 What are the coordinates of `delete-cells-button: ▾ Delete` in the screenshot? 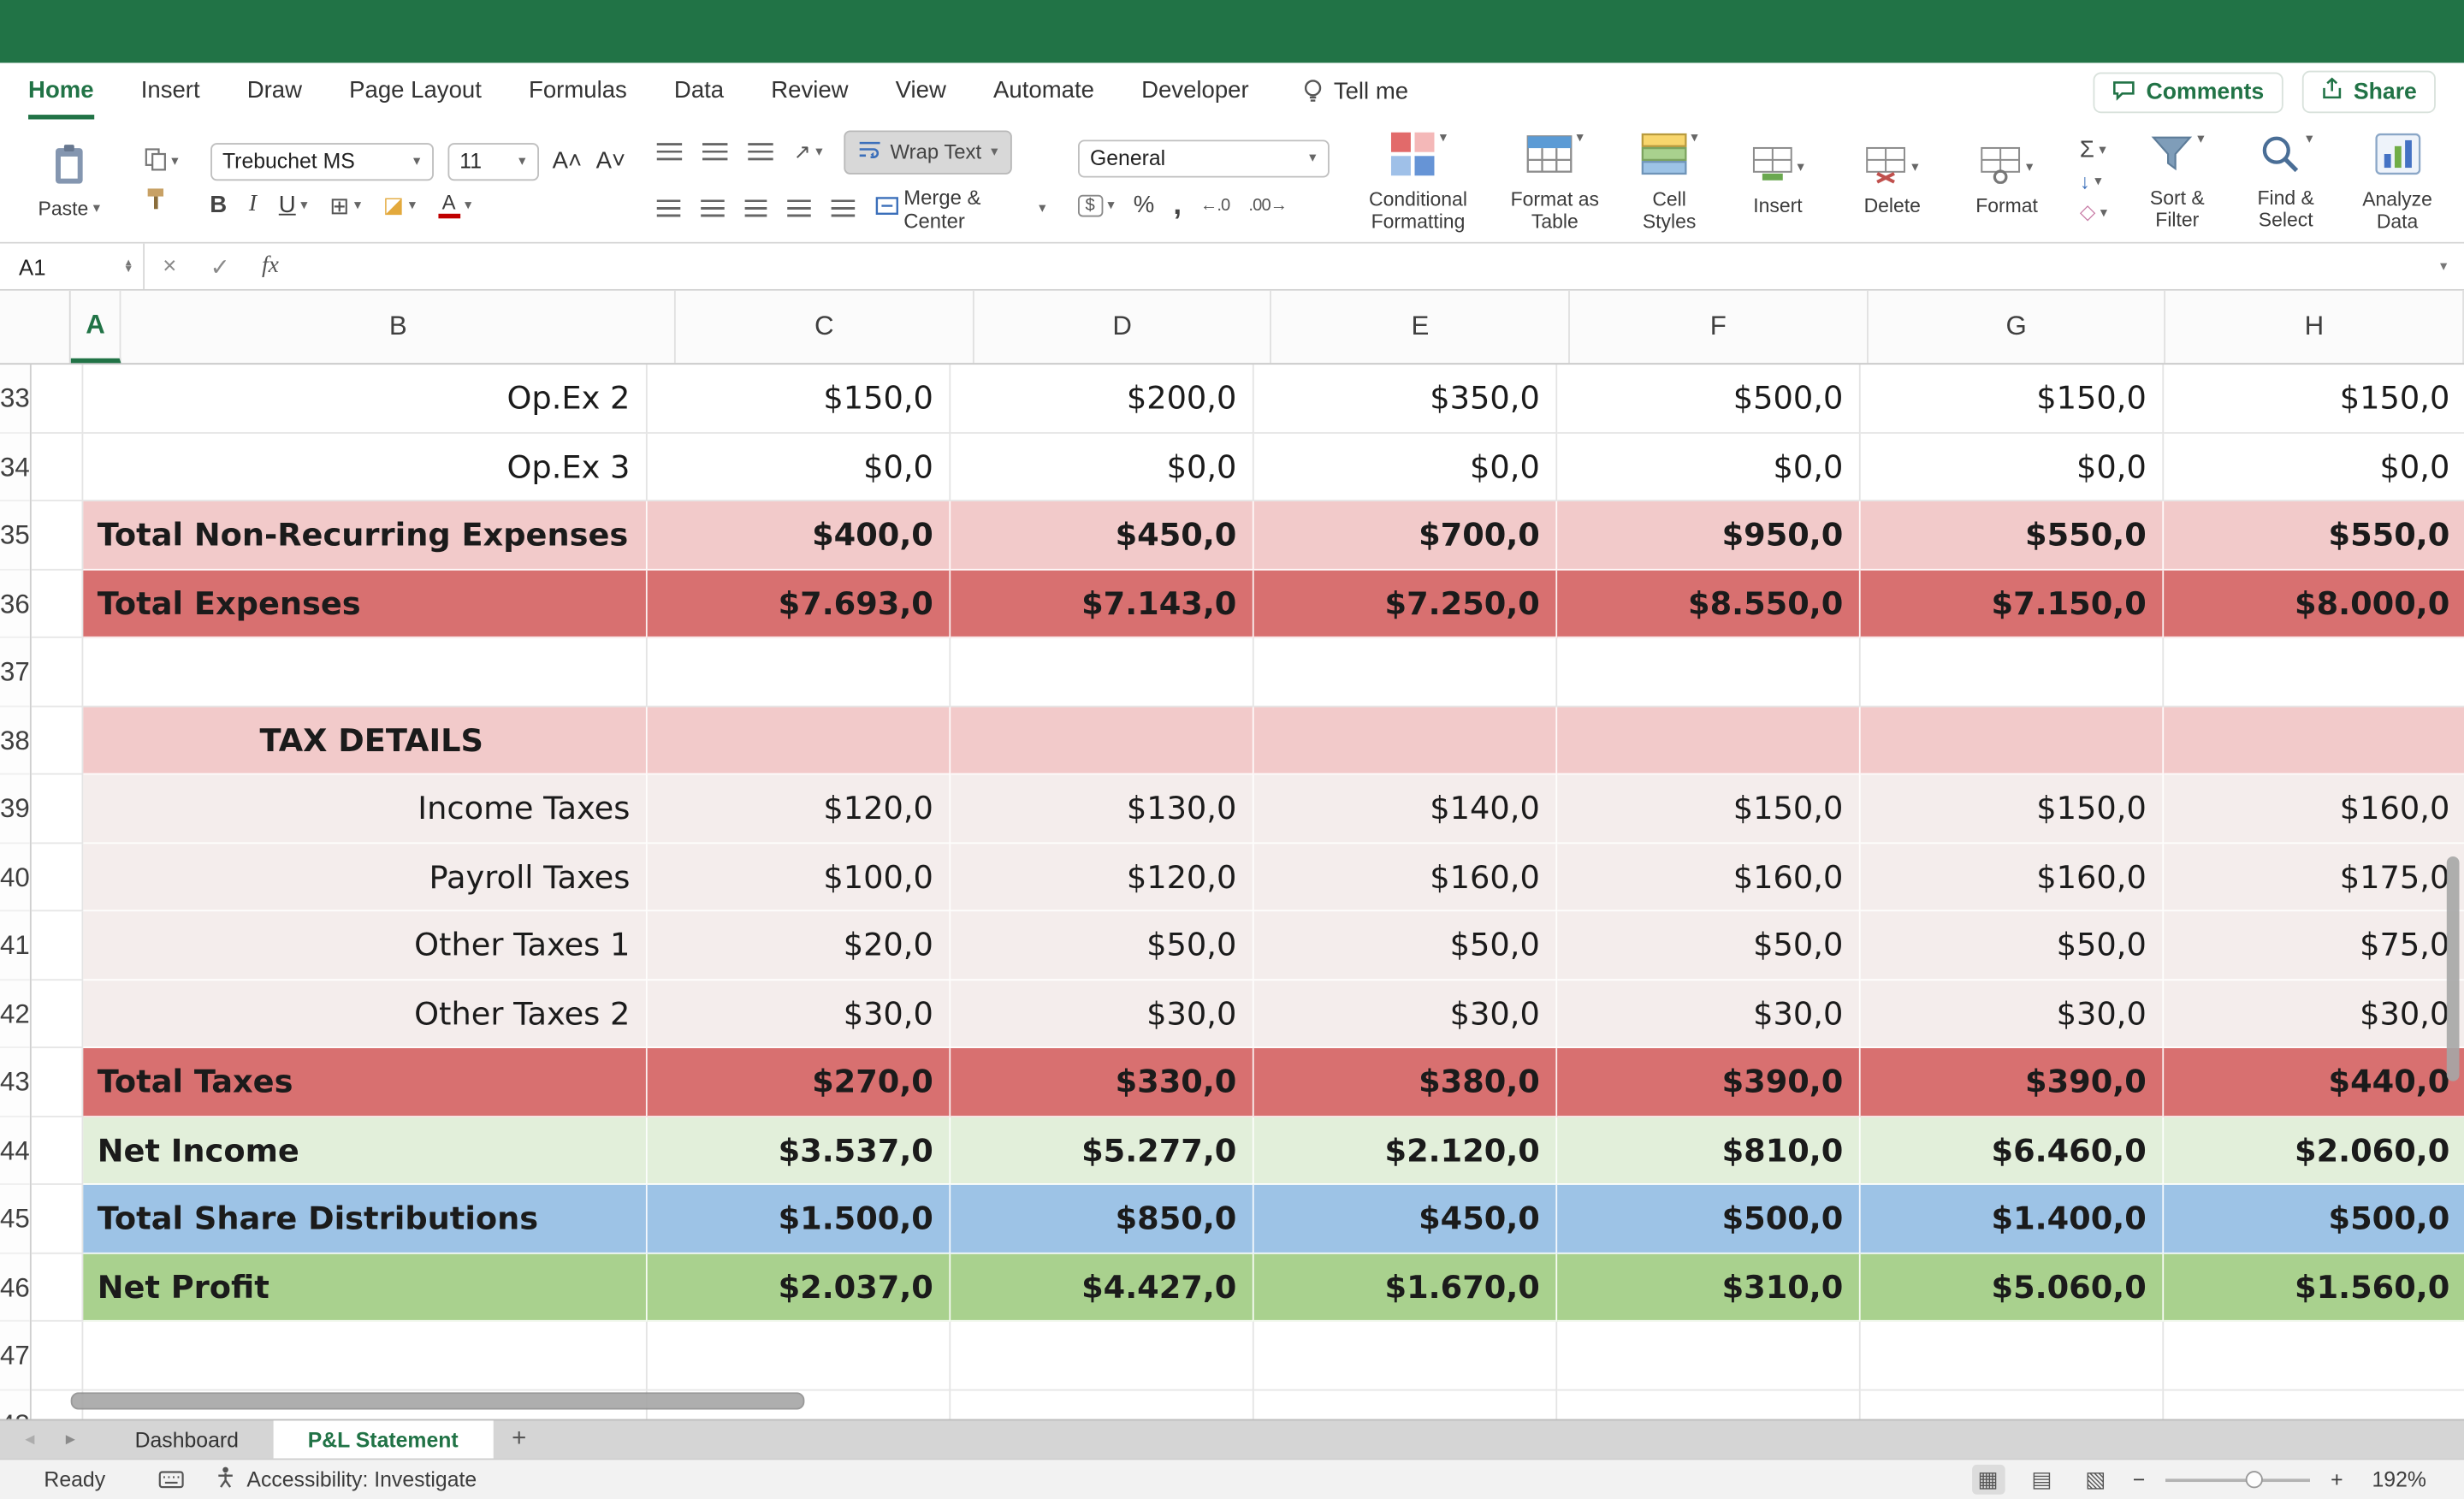 It's located at (1892, 180).